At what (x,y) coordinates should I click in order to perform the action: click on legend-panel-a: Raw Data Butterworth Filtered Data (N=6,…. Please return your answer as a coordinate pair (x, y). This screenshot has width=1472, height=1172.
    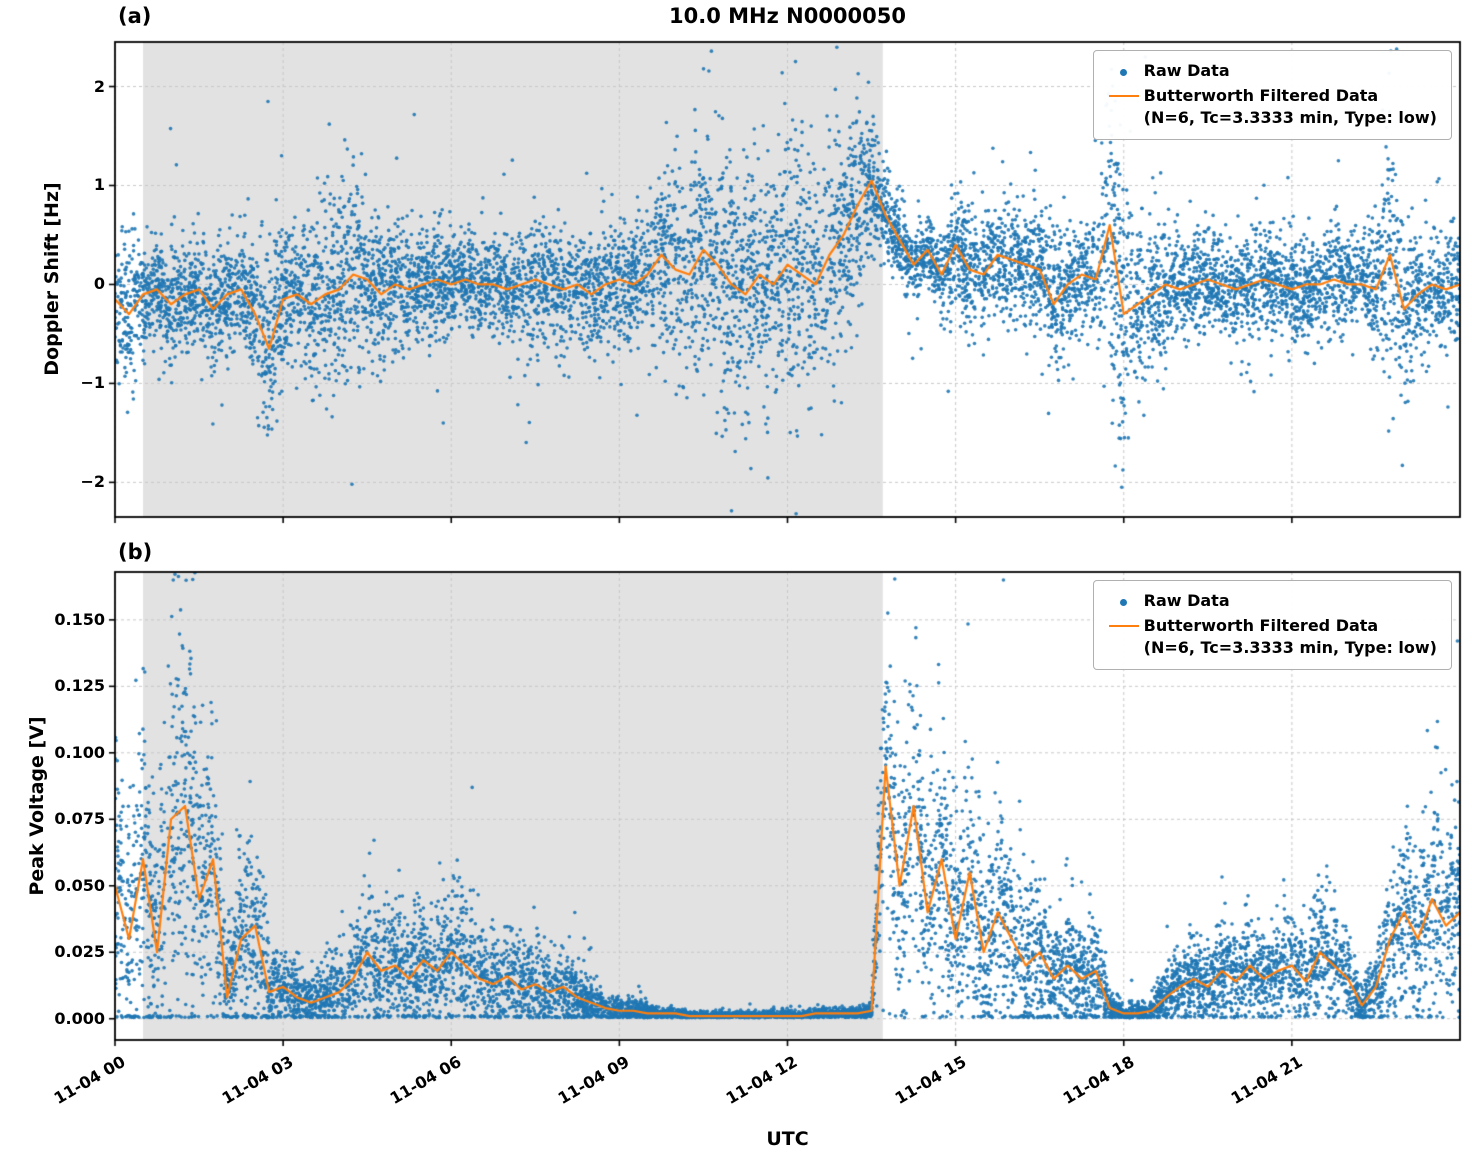
    Looking at the image, I should click on (1272, 95).